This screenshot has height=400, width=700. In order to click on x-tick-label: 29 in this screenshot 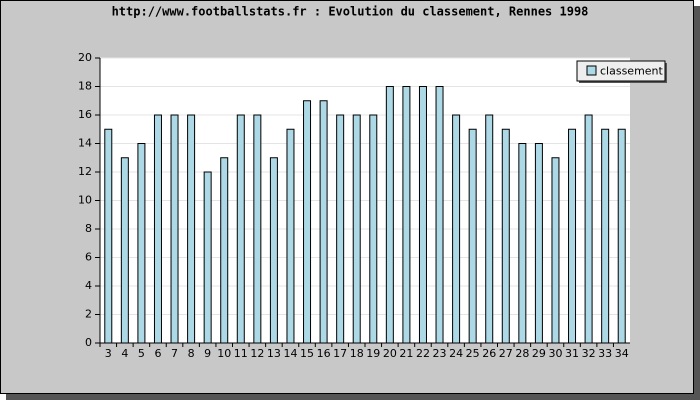, I will do `click(539, 353)`.